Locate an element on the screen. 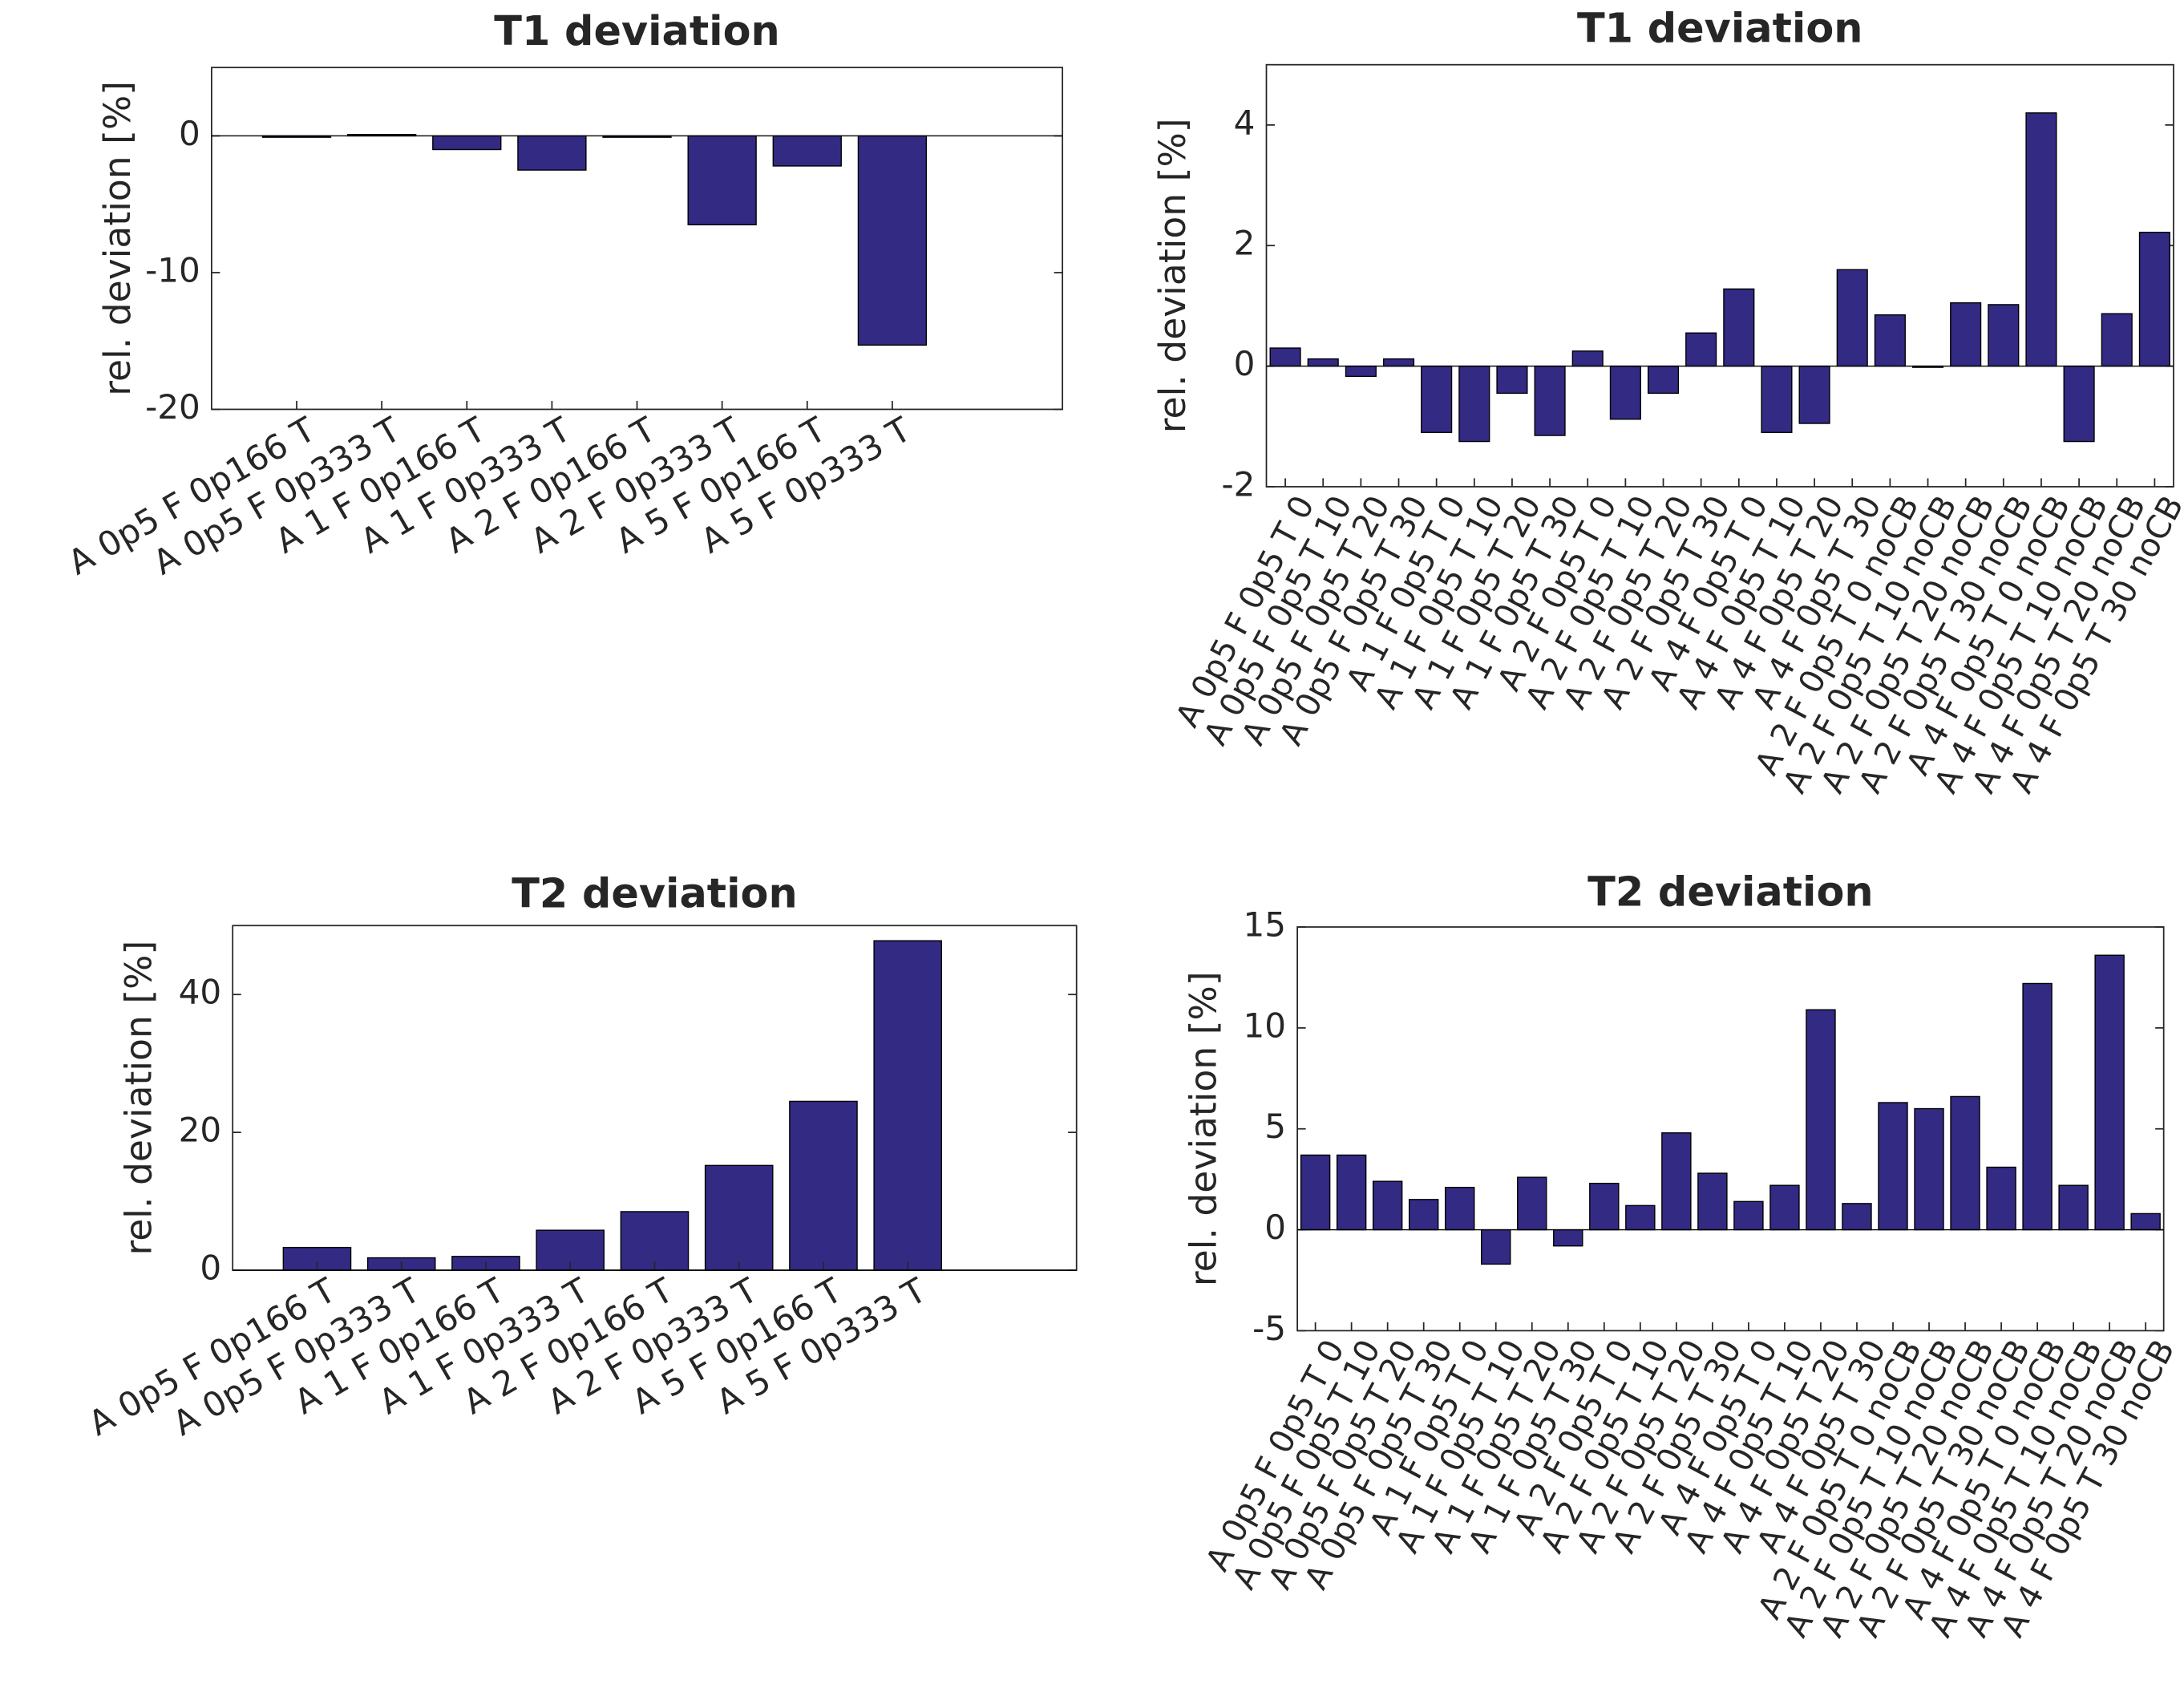  y-tick-label: 5 is located at coordinates (1275, 1126).